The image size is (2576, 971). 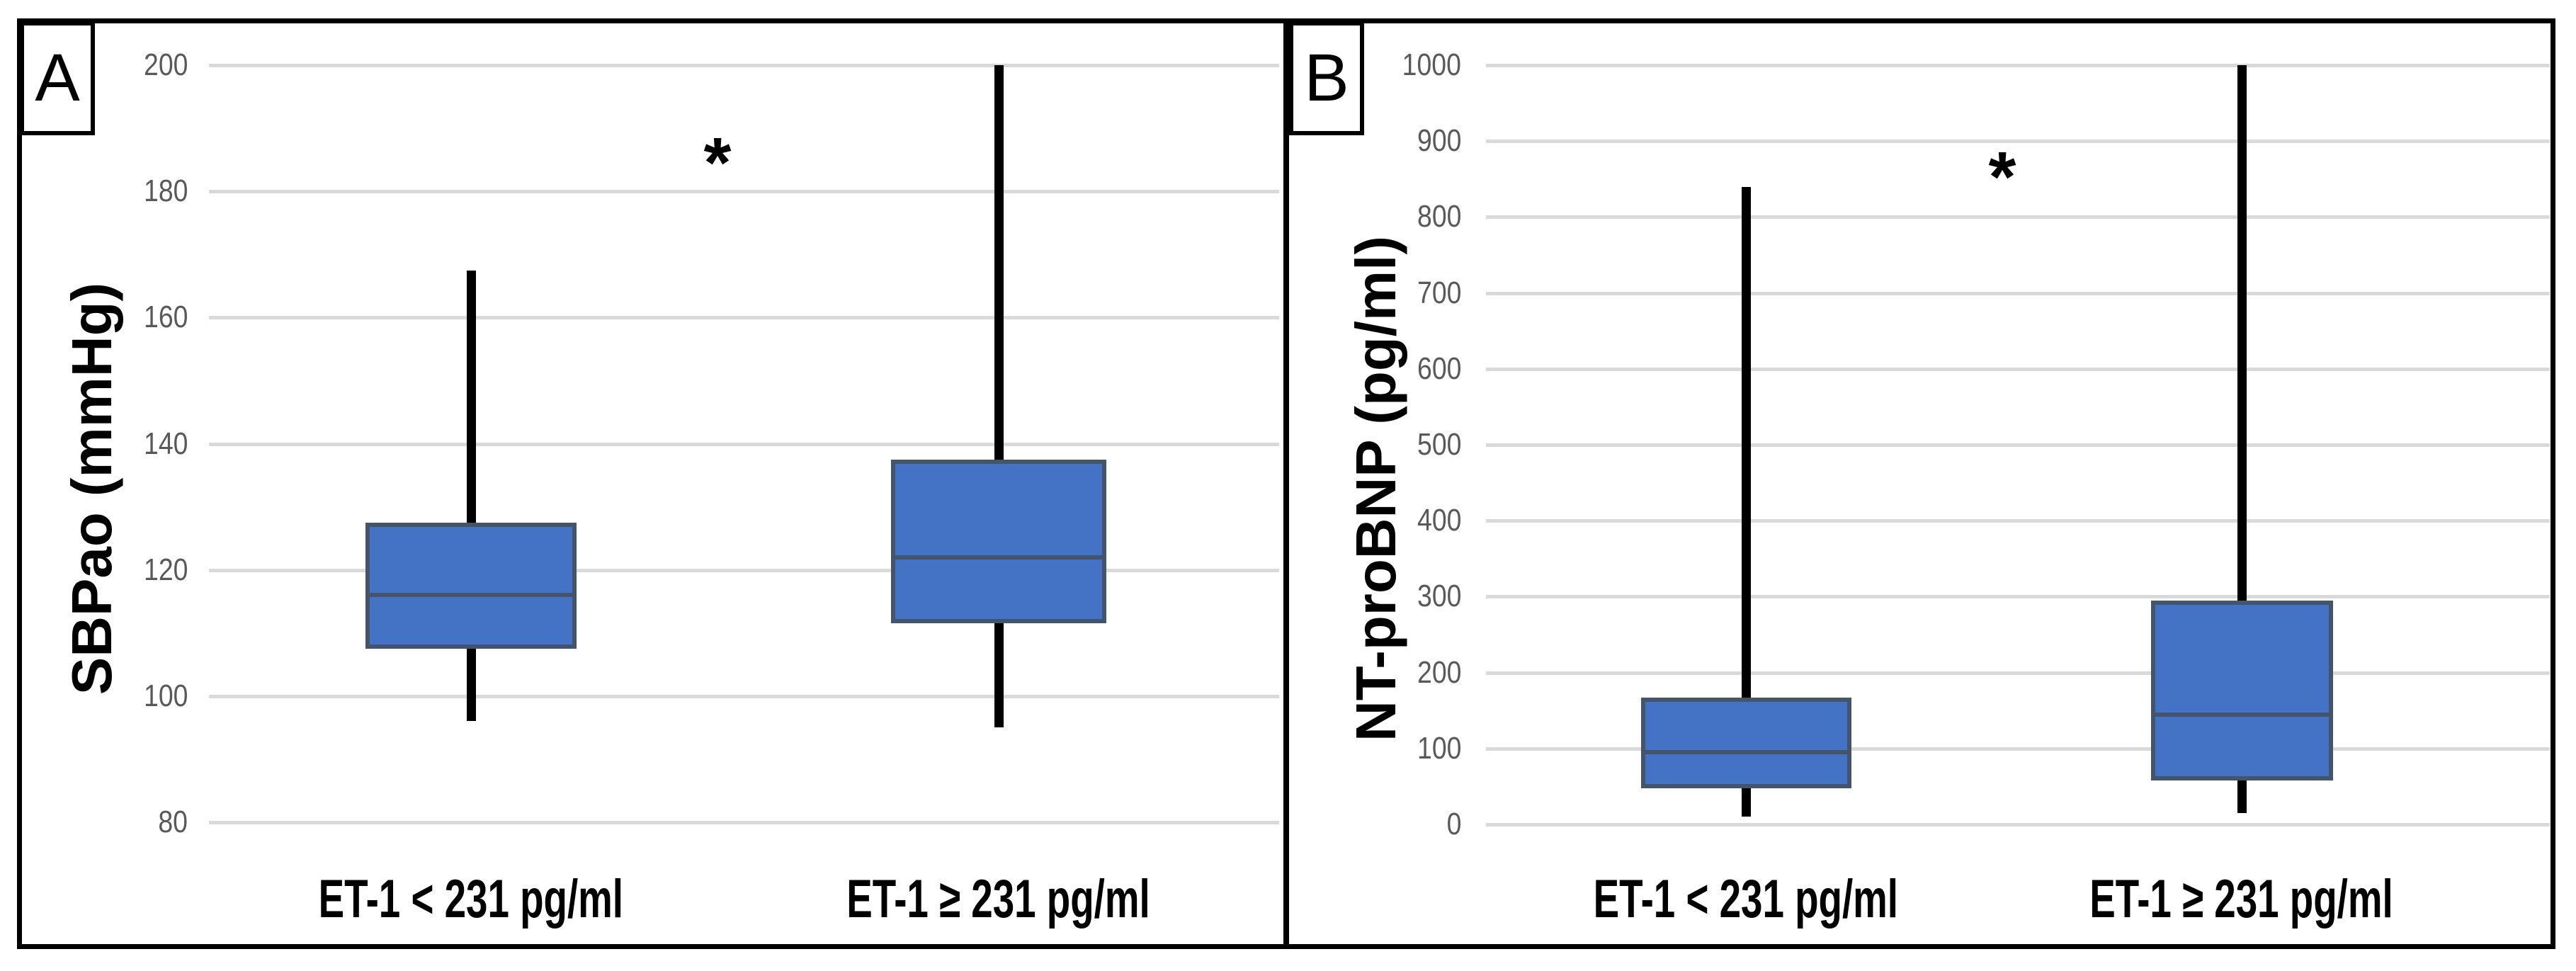 I want to click on panel-label-box: B, so click(x=1326, y=78).